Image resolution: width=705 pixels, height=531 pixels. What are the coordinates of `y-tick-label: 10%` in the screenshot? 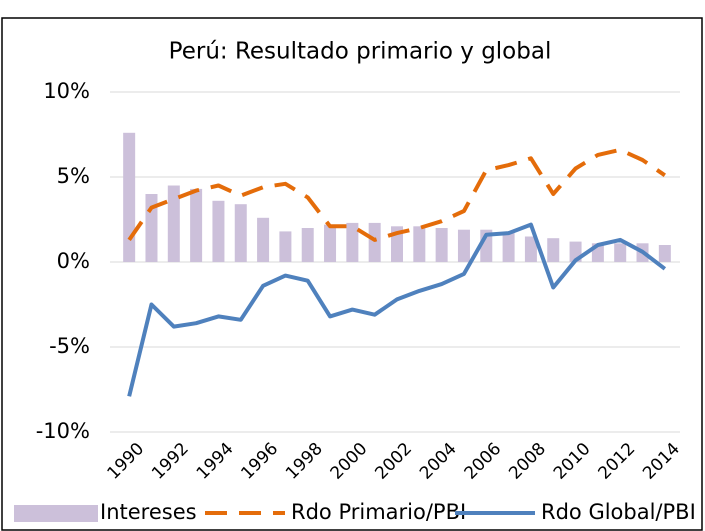 It's located at (66, 91).